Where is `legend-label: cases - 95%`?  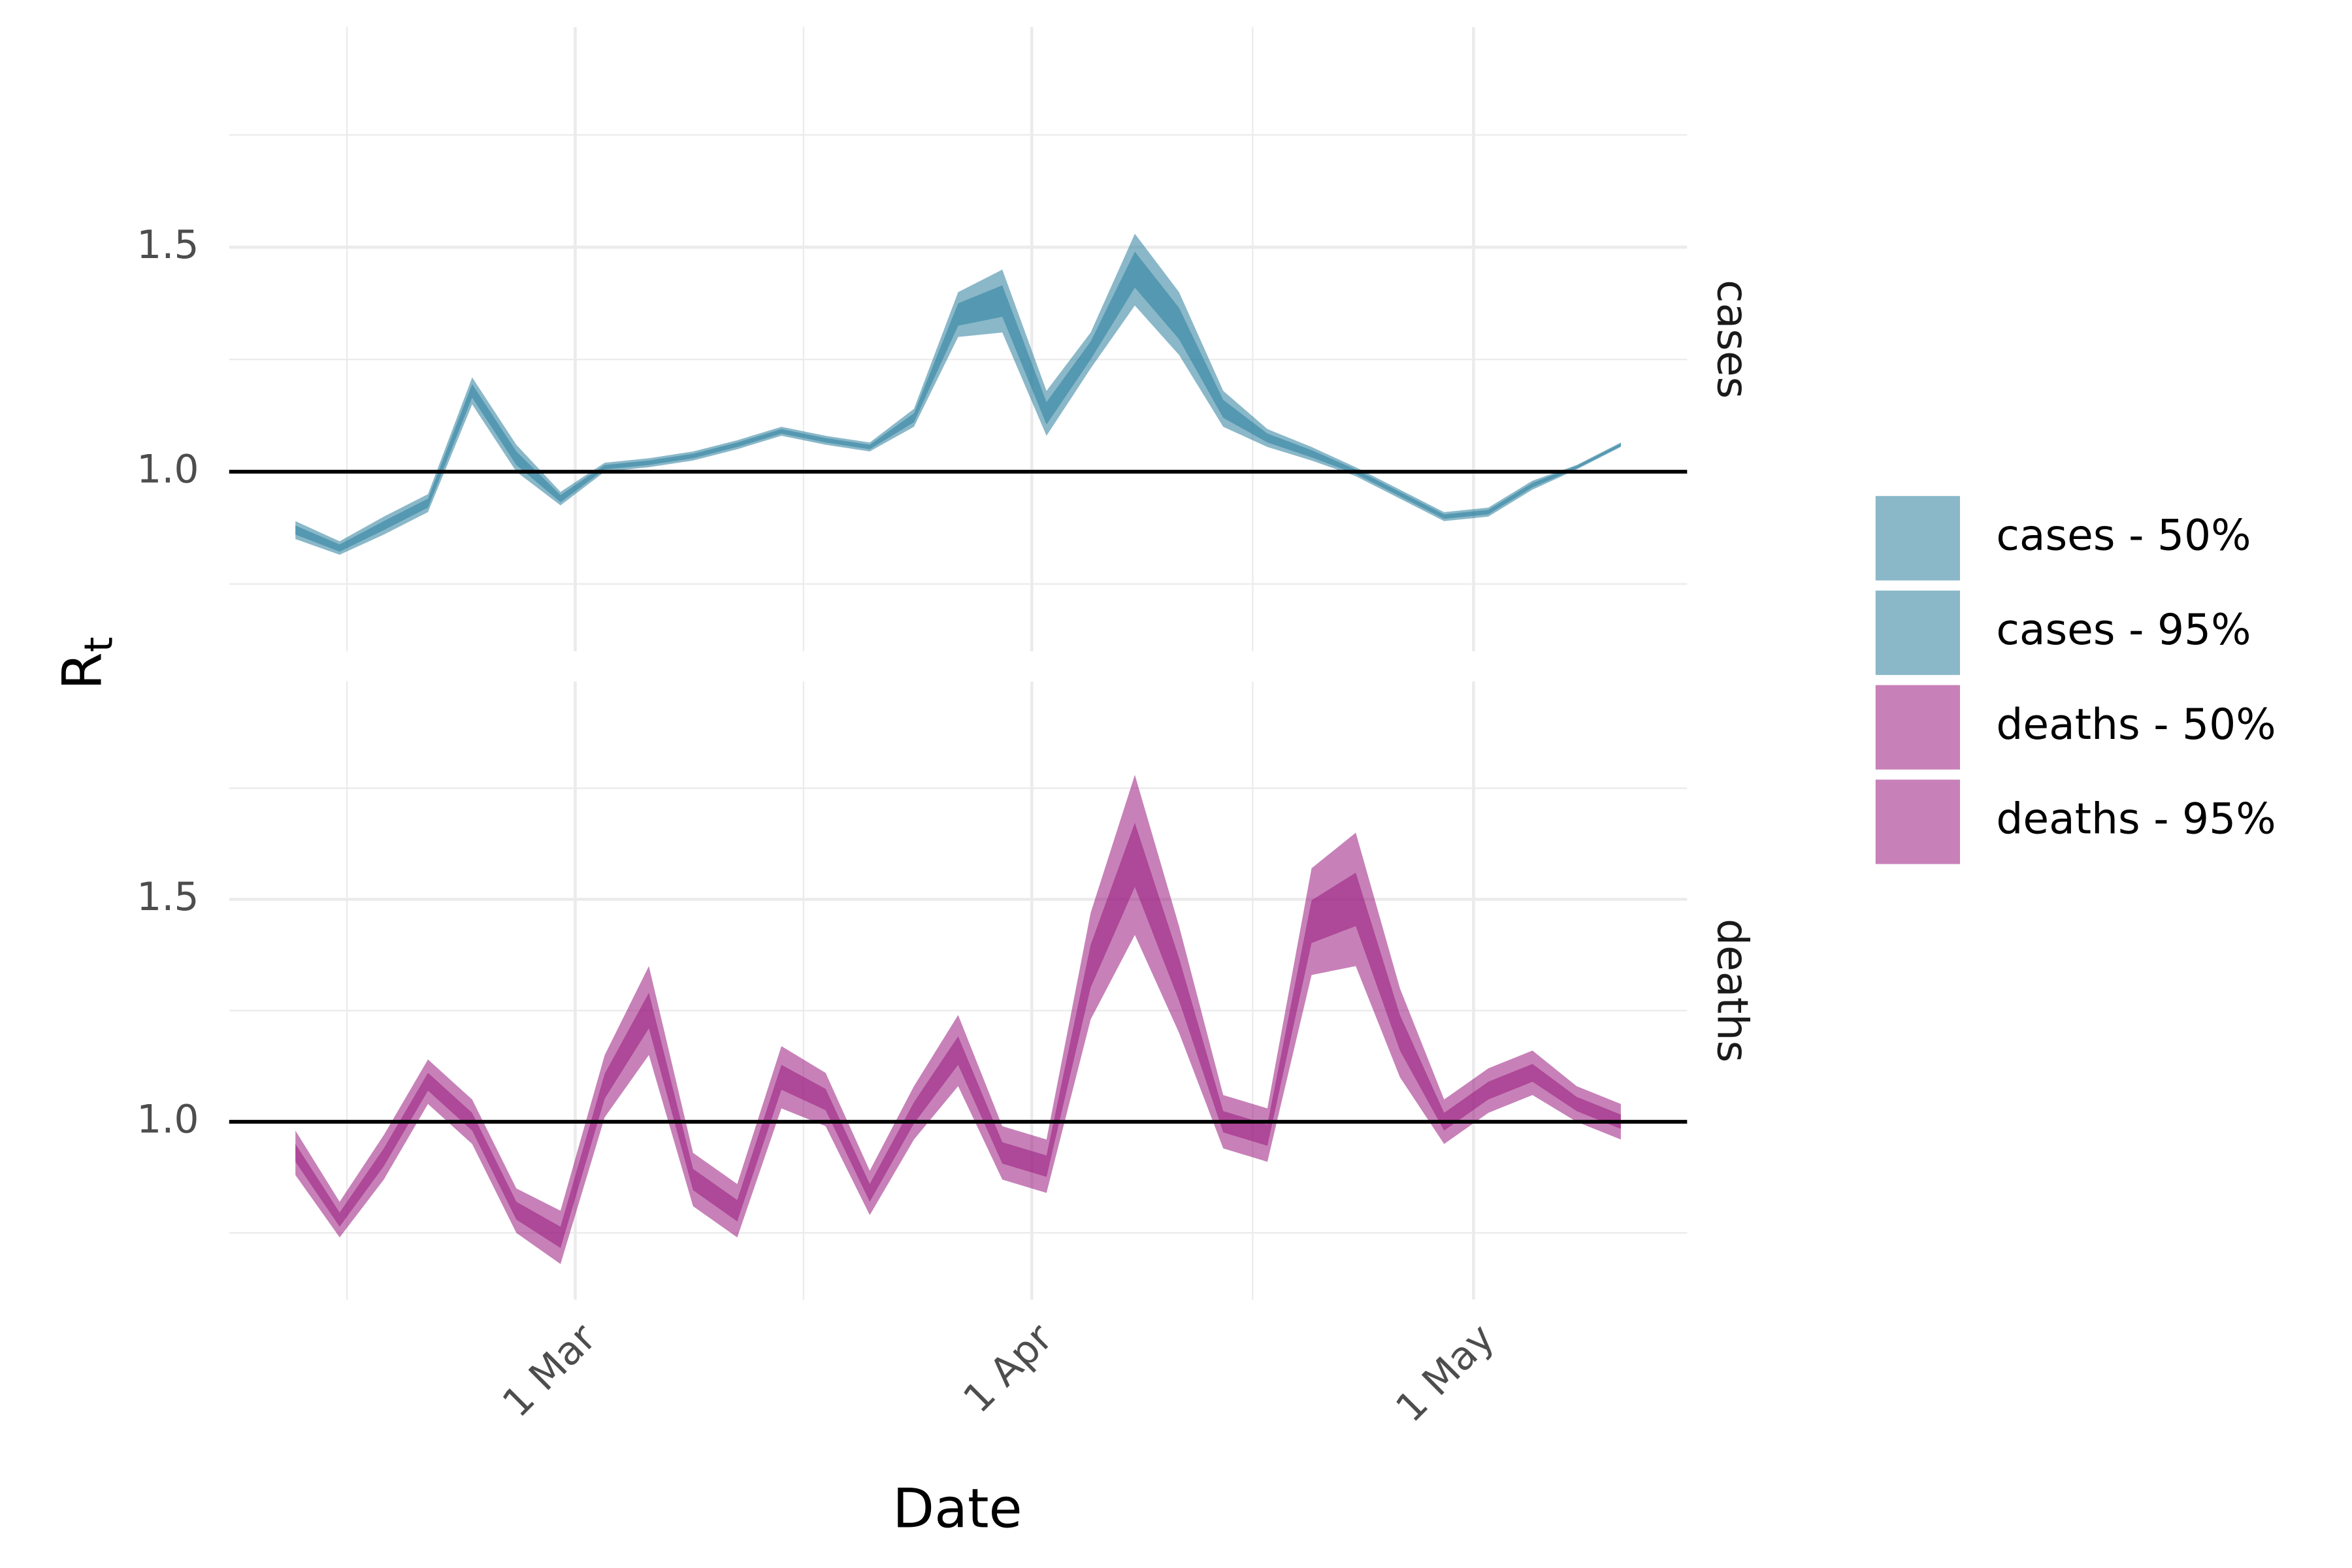 legend-label: cases - 95% is located at coordinates (2123, 630).